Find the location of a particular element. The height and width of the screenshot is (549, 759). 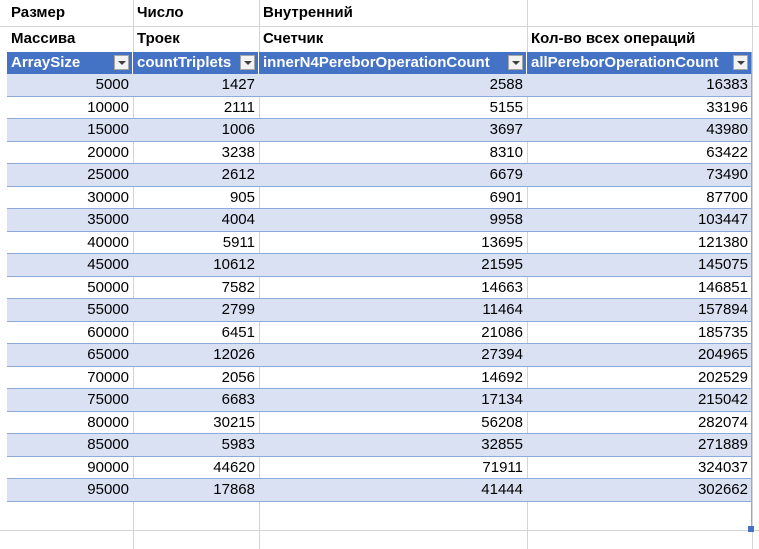

table-row: 65000 12026 27394 204965 is located at coordinates (379, 355).